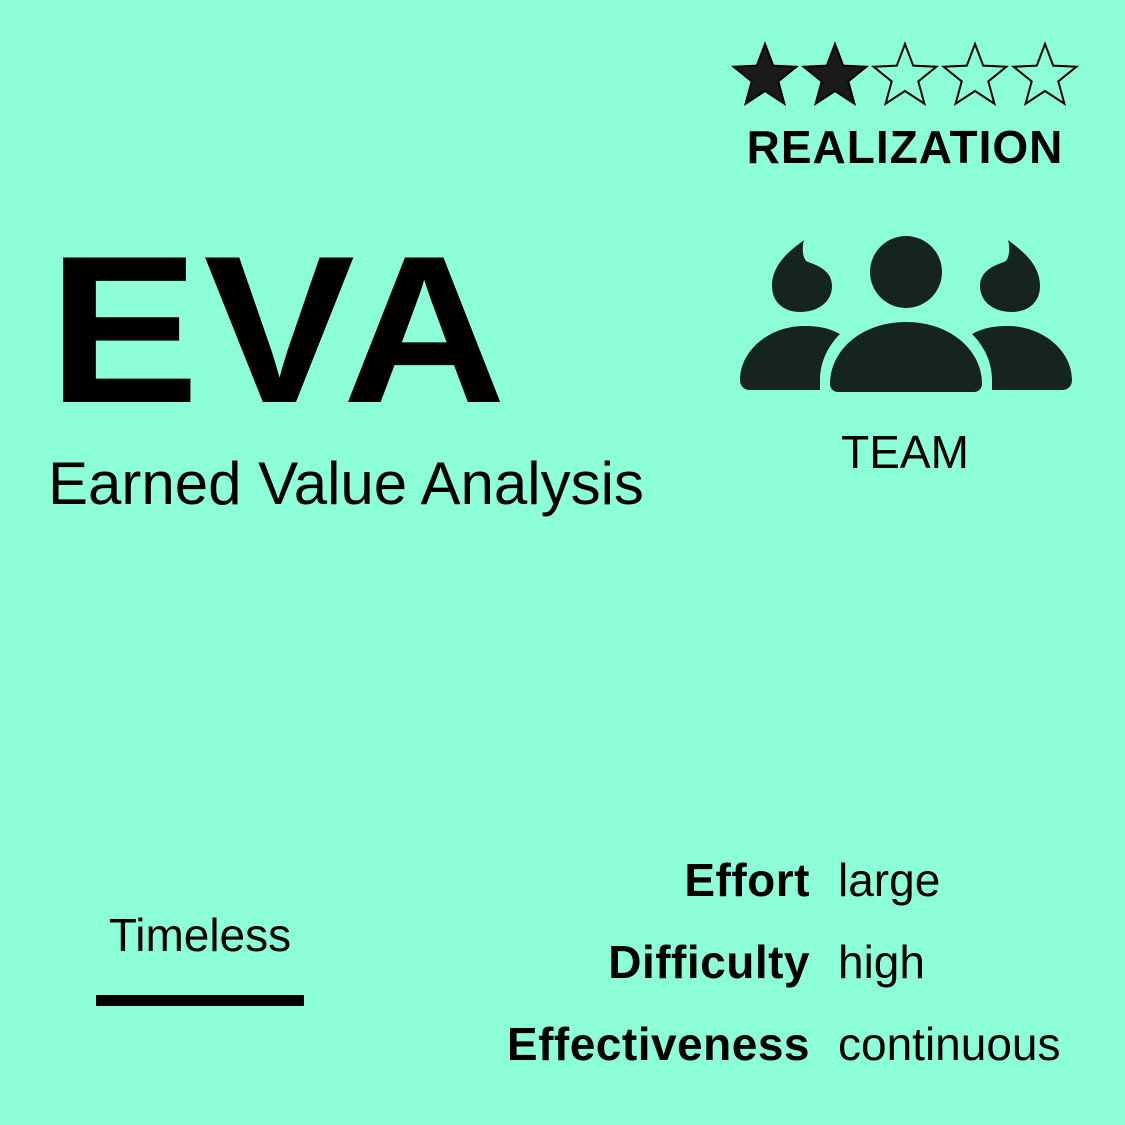 This screenshot has width=1125, height=1125. I want to click on attribute-key: Effectiveness, so click(658, 1044).